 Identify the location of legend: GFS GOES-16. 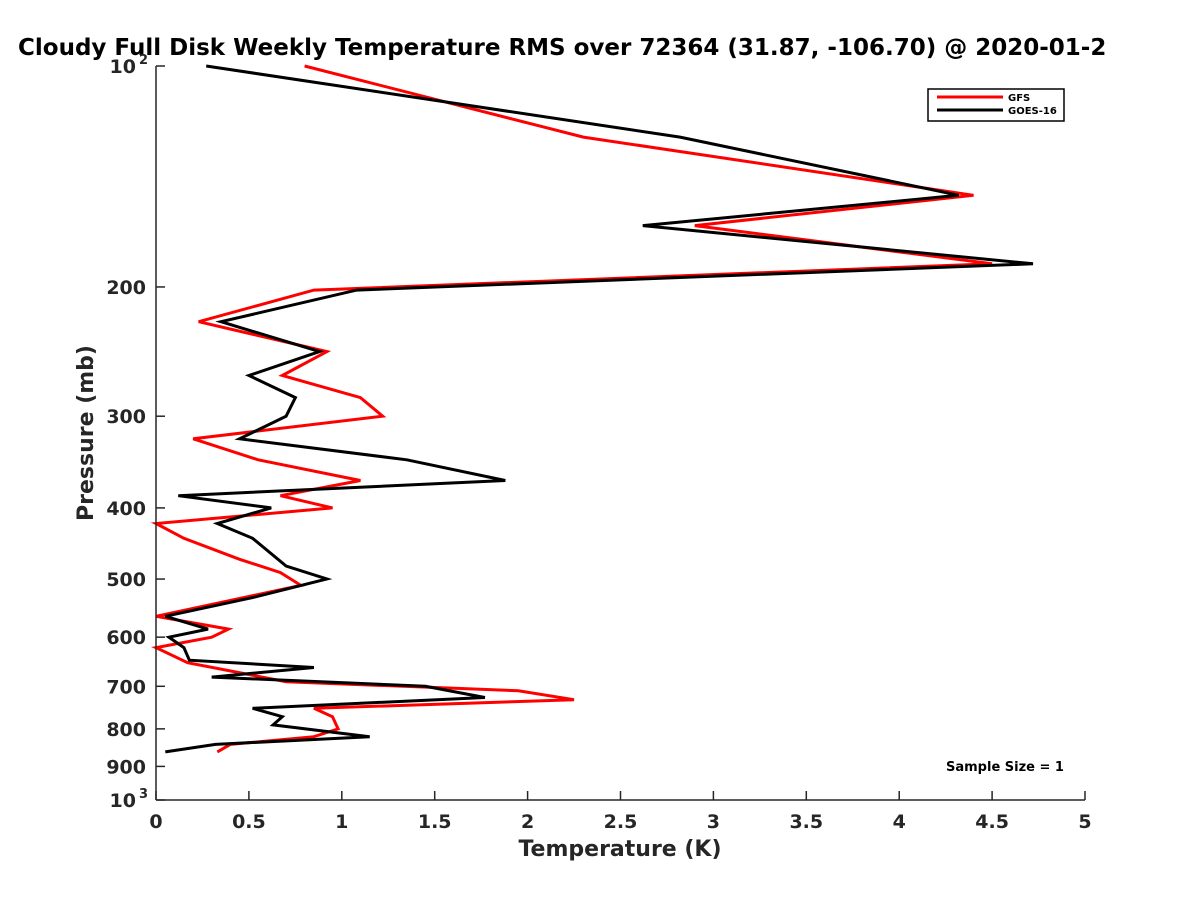
(996, 105).